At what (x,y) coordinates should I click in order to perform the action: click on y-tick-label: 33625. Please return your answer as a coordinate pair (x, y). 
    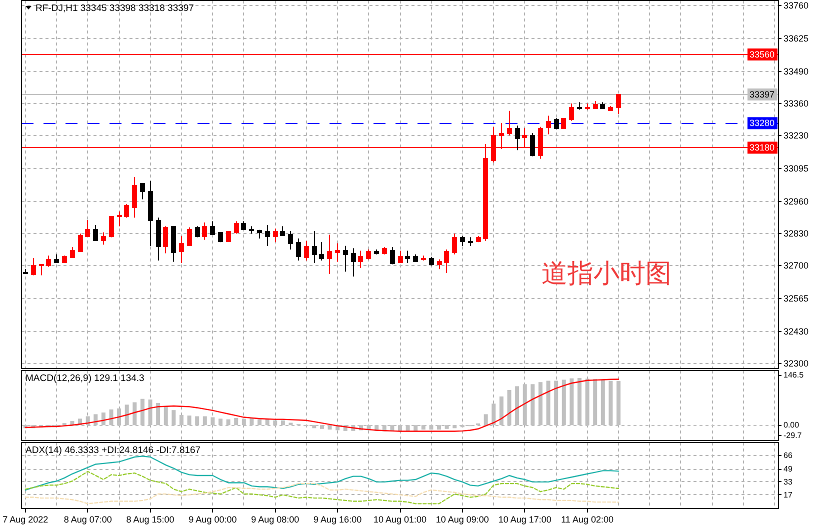
    Looking at the image, I should click on (796, 39).